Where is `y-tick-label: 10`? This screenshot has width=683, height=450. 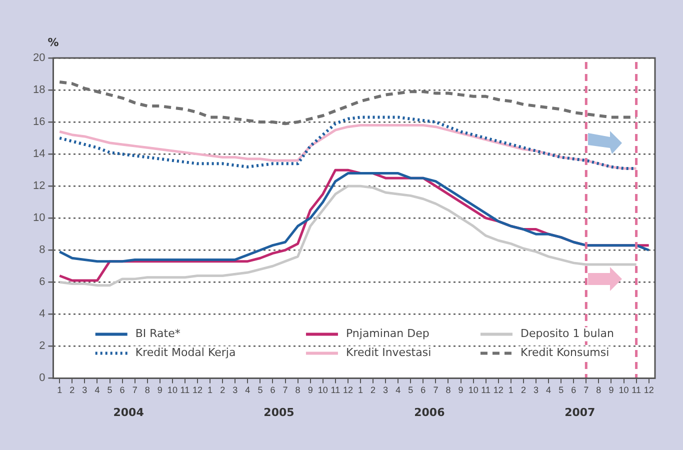
y-tick-label: 10 is located at coordinates (39, 218).